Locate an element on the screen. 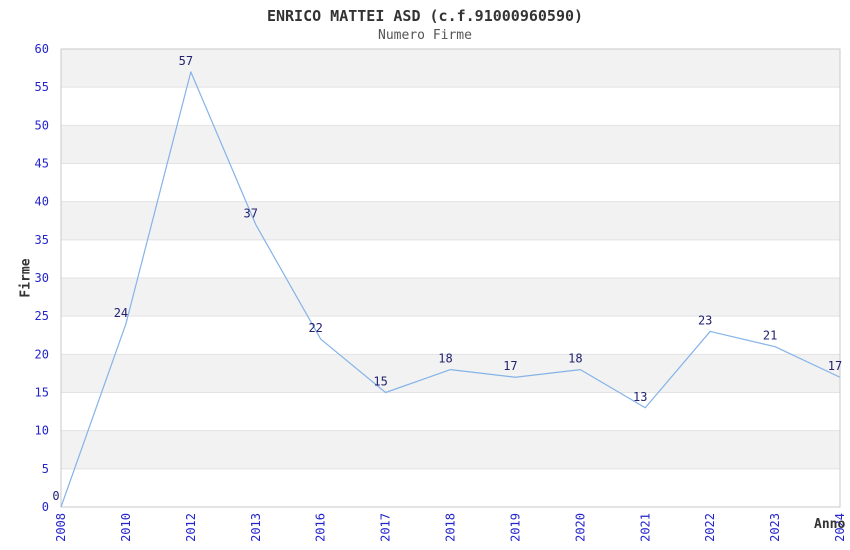 This screenshot has height=550, width=850. chart-subtitle: Numero Firme is located at coordinates (425, 35).